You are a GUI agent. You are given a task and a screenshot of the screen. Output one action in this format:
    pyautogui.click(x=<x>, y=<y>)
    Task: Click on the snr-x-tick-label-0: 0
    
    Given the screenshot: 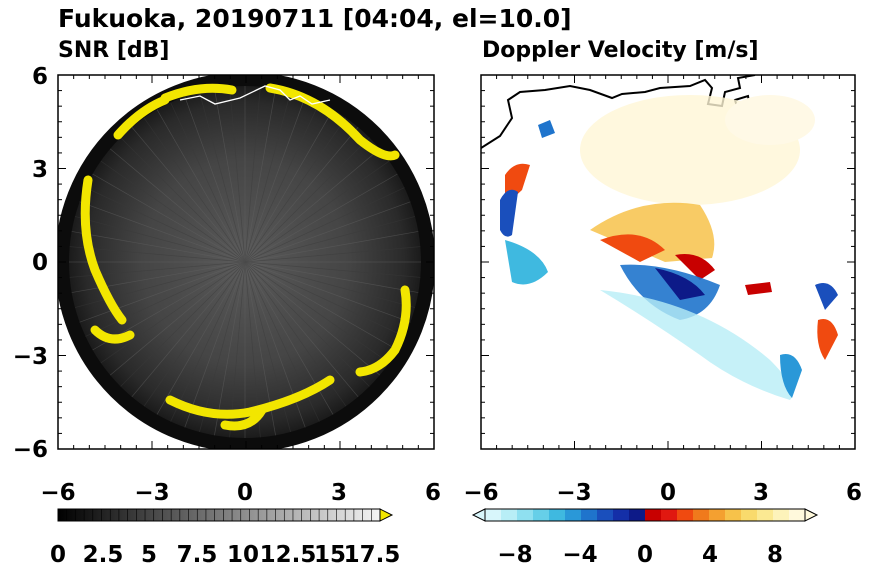 What is the action you would take?
    pyautogui.click(x=245, y=493)
    